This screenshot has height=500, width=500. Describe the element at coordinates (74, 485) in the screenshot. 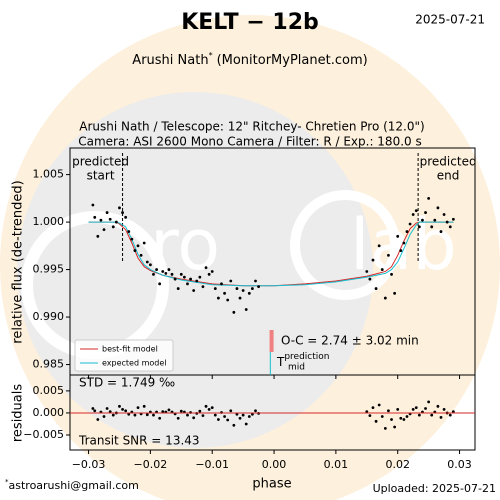

I see `email-text: astroarushi@gmail.com` at that location.